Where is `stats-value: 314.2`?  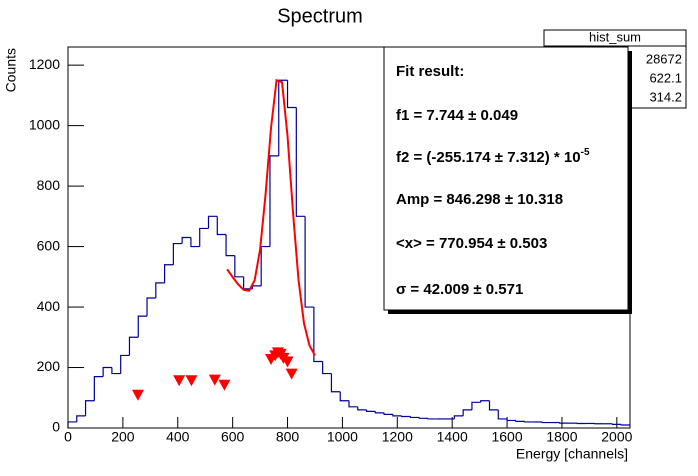 stats-value: 314.2 is located at coordinates (665, 96).